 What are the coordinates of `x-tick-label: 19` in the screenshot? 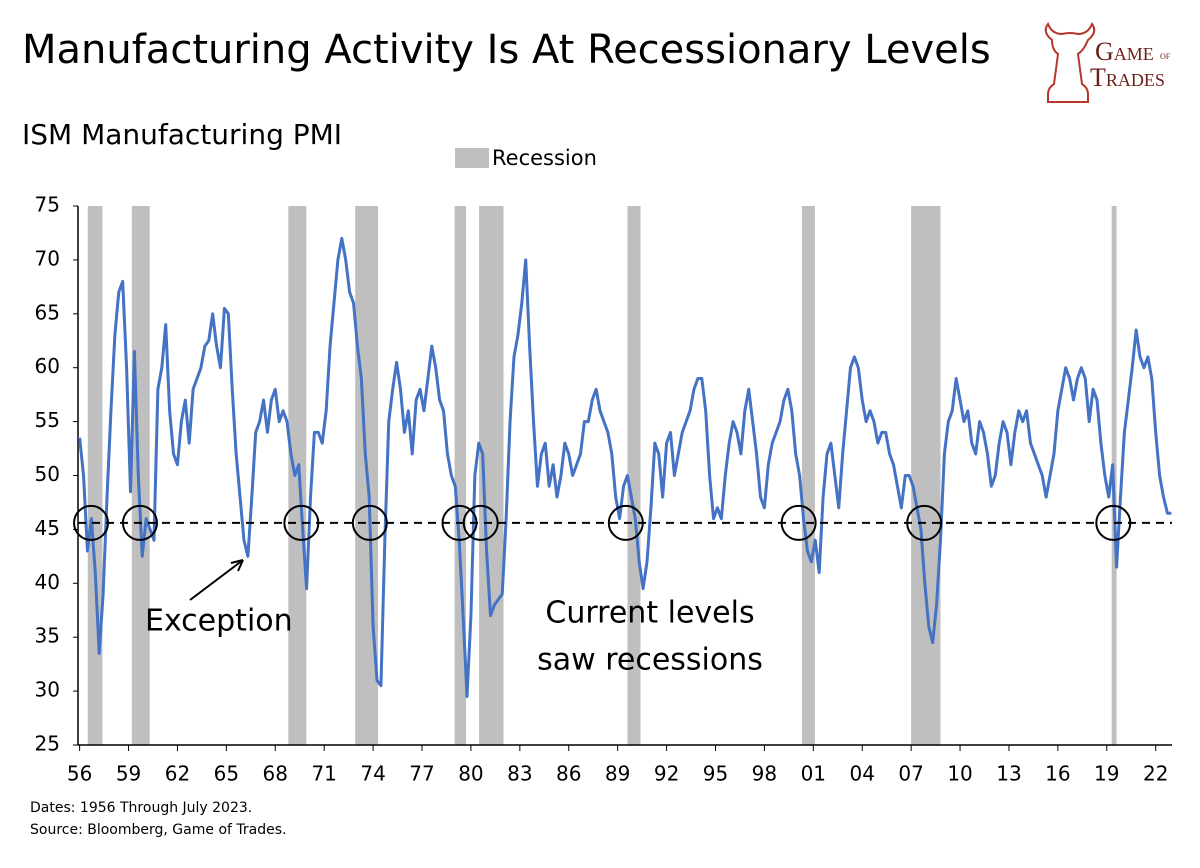 It's located at (1106, 774).